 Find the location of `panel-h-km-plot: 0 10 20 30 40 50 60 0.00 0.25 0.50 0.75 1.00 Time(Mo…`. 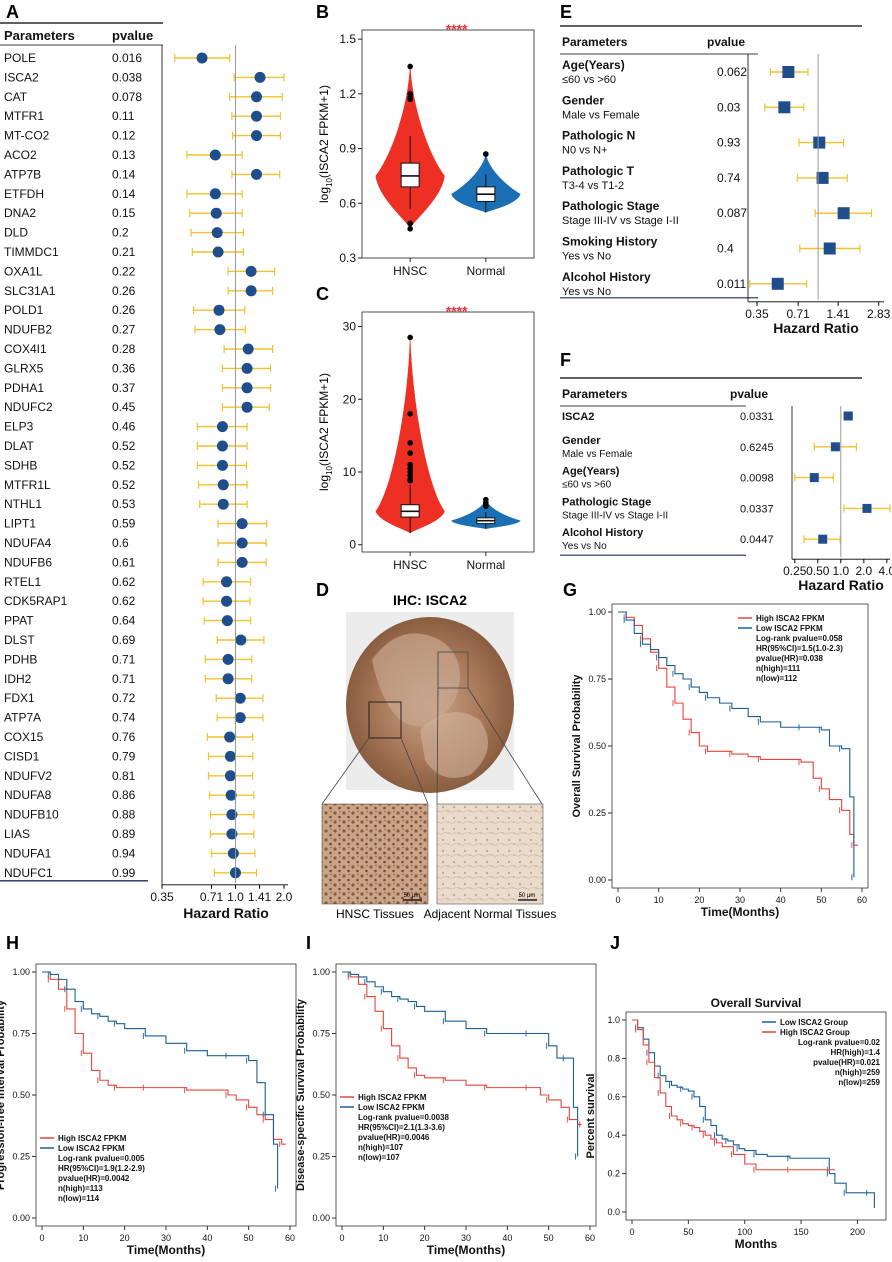

panel-h-km-plot: 0 10 20 30 40 50 60 0.00 0.25 0.50 0.75 1.00 Time(Mo… is located at coordinates (148, 1110).